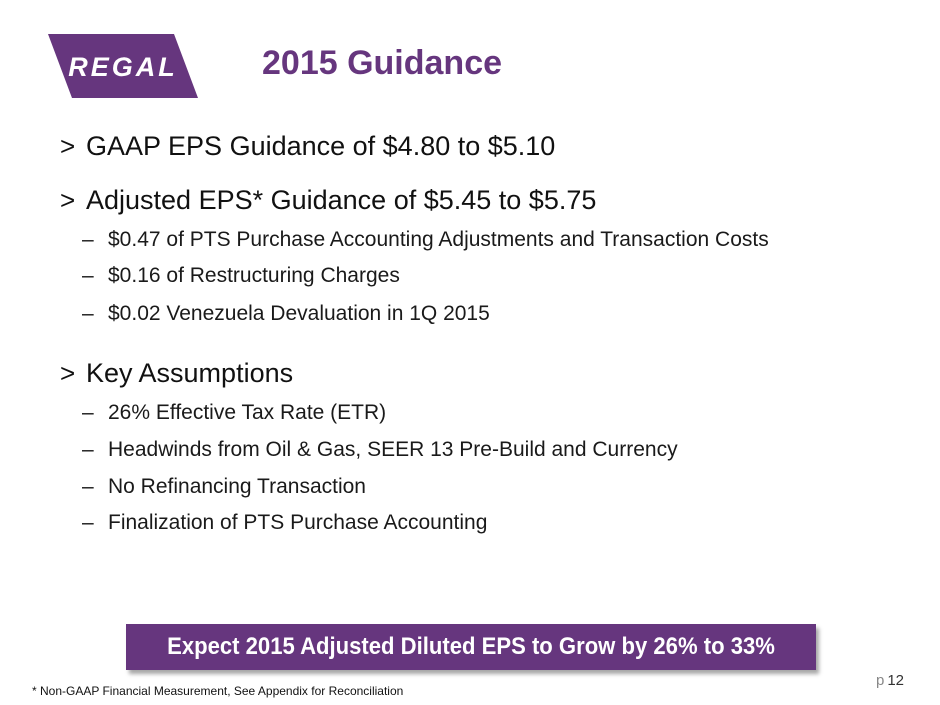 Image resolution: width=940 pixels, height=705 pixels. I want to click on bullet-text: Adjusted EPS* Guidance of $5.45 to $5.75, so click(341, 200).